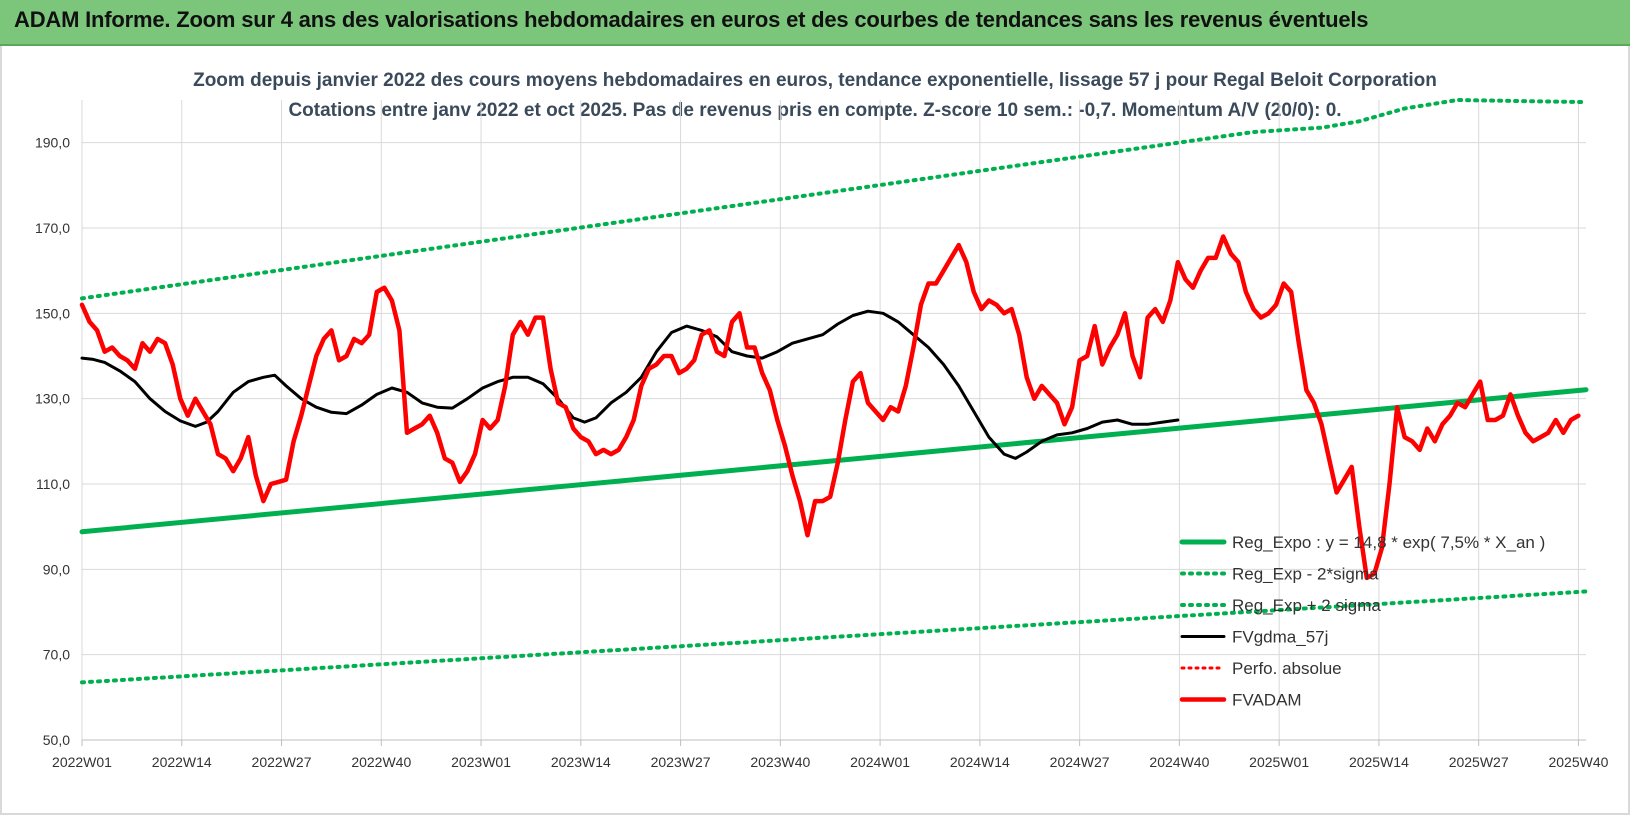 The height and width of the screenshot is (815, 1630). Describe the element at coordinates (56, 740) in the screenshot. I see `y-tick-label: 50,0` at that location.